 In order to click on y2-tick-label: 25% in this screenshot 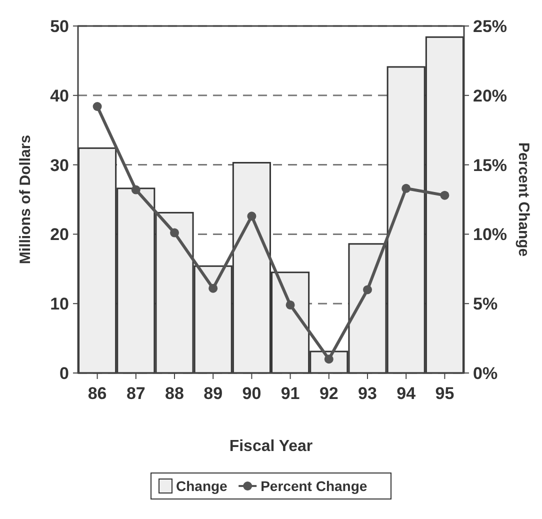, I will do `click(490, 26)`.